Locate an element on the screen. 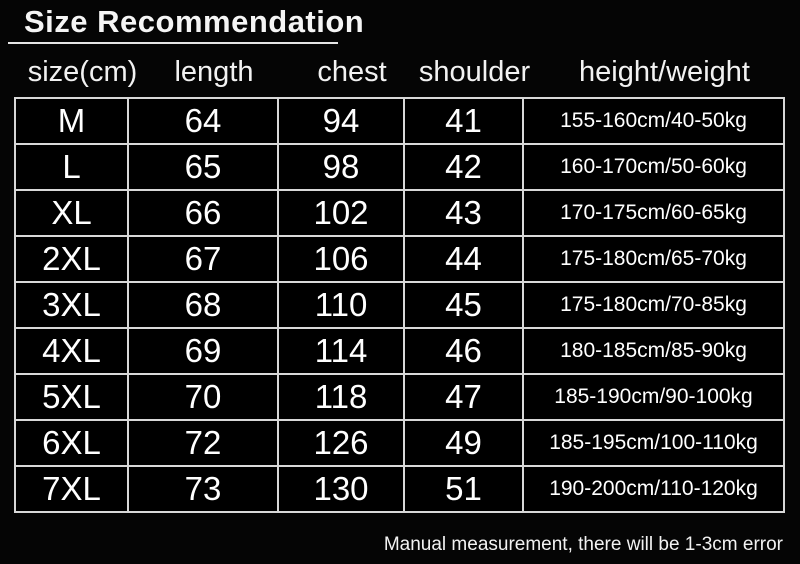  table-row: 6XL 72 126 49 185-195cm/100-110kg is located at coordinates (399, 443).